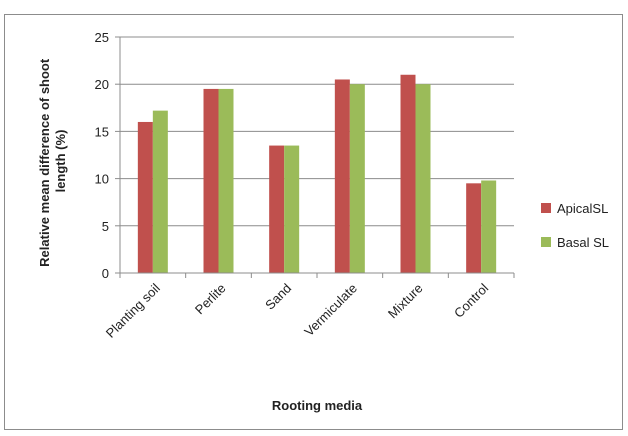  I want to click on y-axis-title-line-2: length (%), so click(60, 161).